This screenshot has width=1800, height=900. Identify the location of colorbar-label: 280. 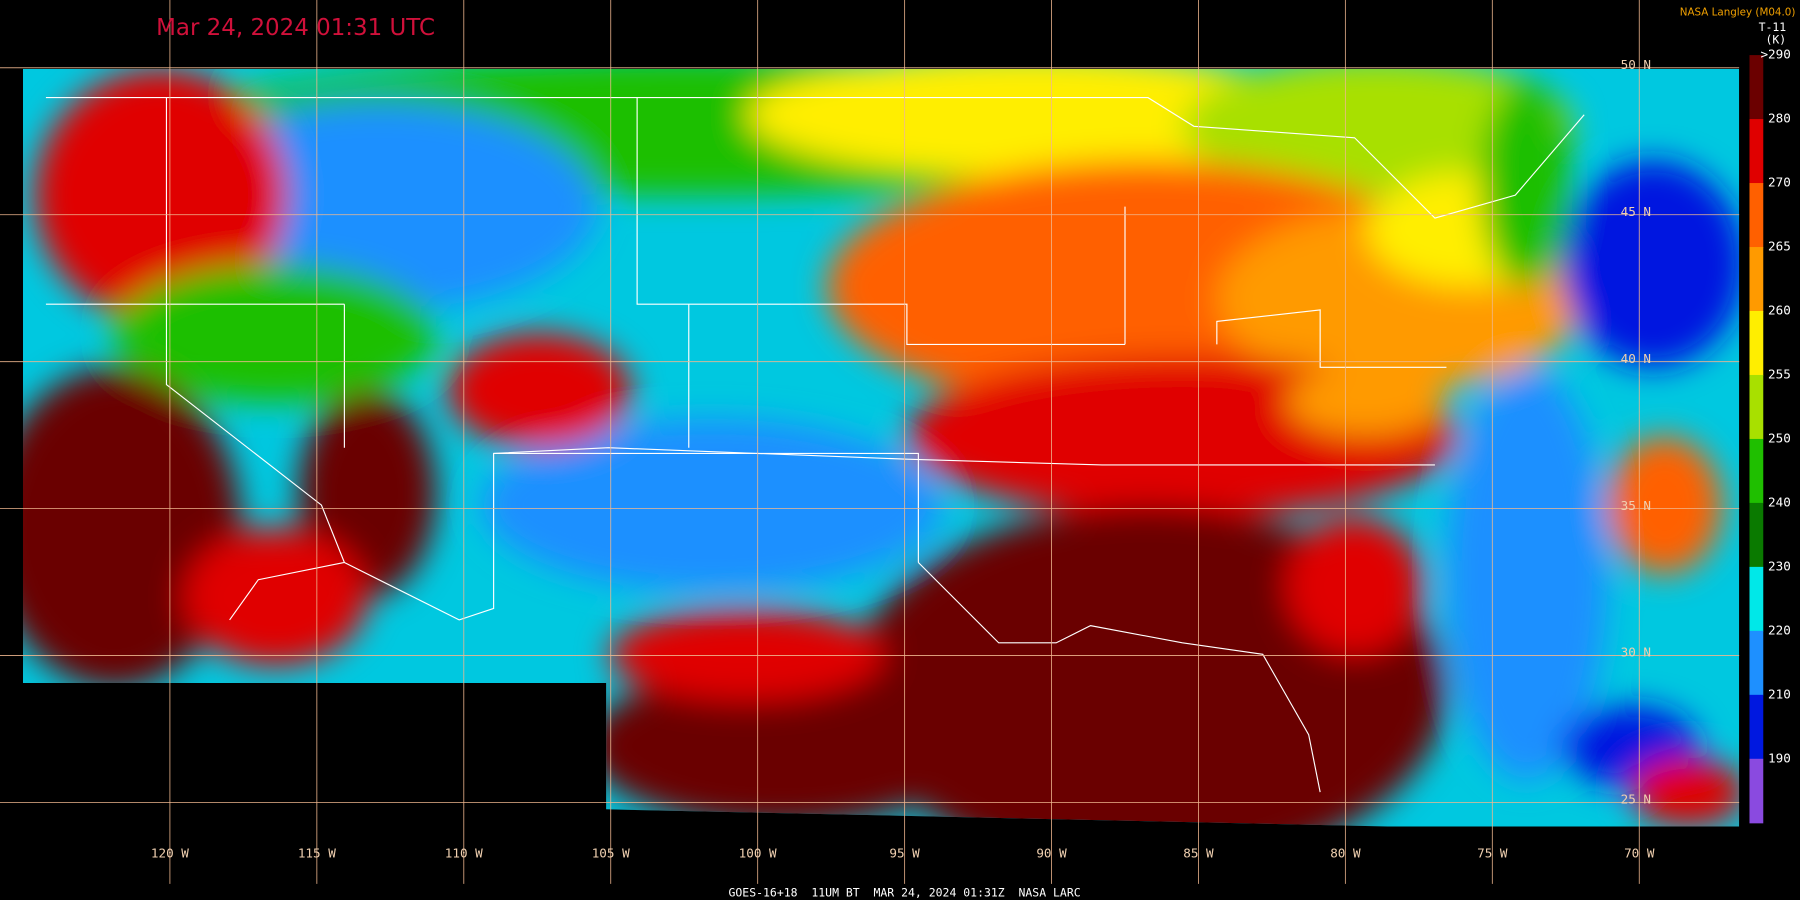
(1779, 118).